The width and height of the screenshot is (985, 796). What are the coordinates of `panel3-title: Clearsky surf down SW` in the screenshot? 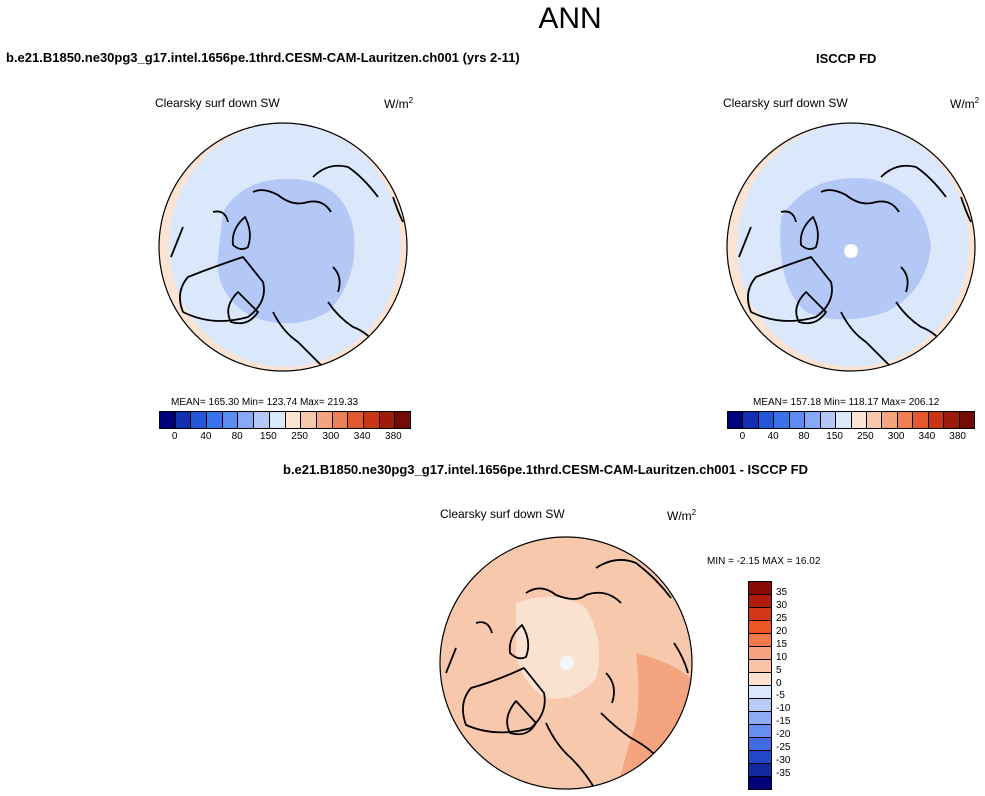 It's located at (502, 514).